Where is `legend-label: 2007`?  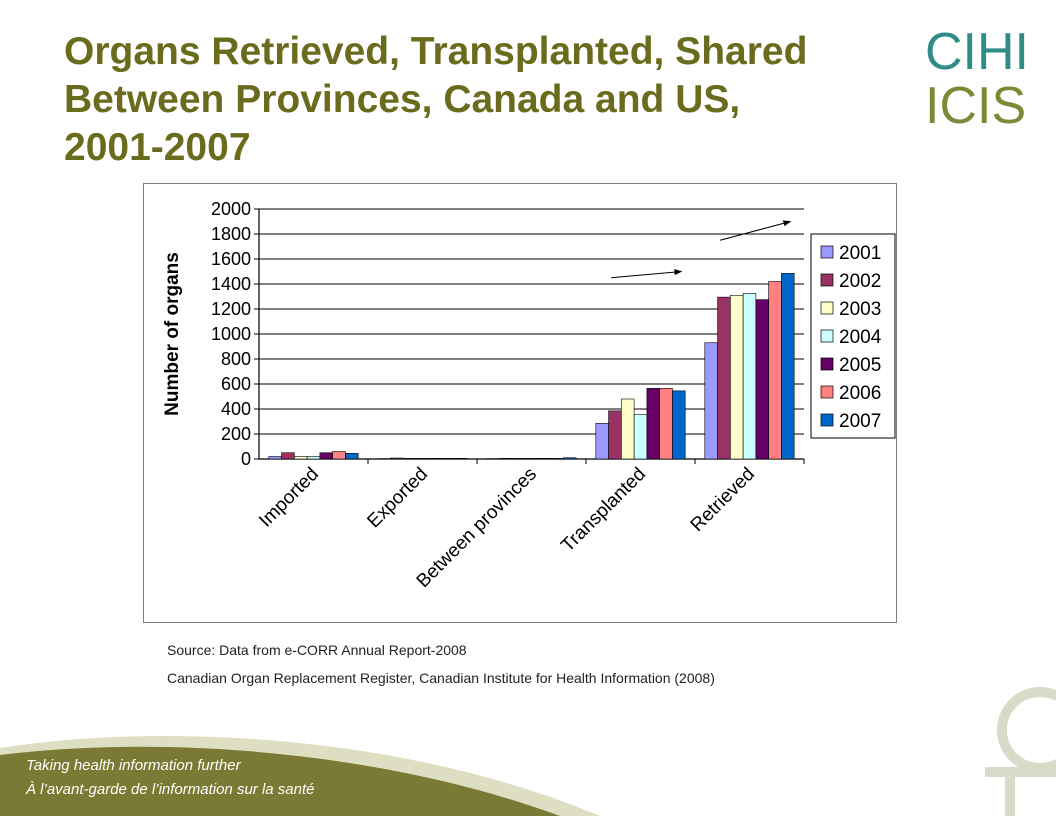
legend-label: 2007 is located at coordinates (860, 421).